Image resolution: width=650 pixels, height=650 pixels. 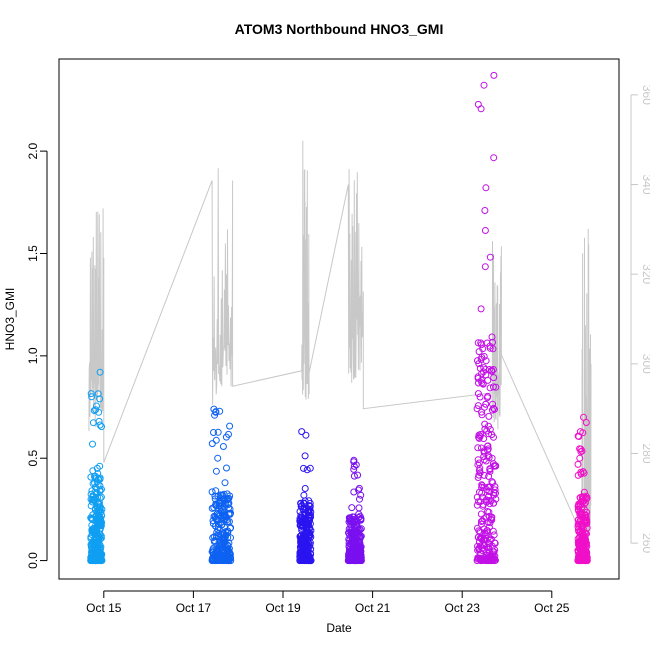 I want to click on y-tick-label: 2.0, so click(x=33, y=150).